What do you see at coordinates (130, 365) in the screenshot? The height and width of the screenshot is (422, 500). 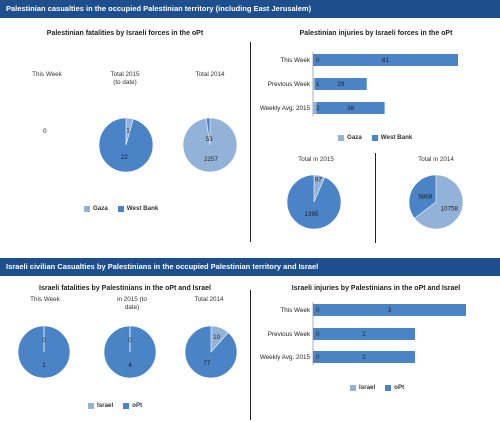 I see `pie-isr-2015-label-dark: 4` at bounding box center [130, 365].